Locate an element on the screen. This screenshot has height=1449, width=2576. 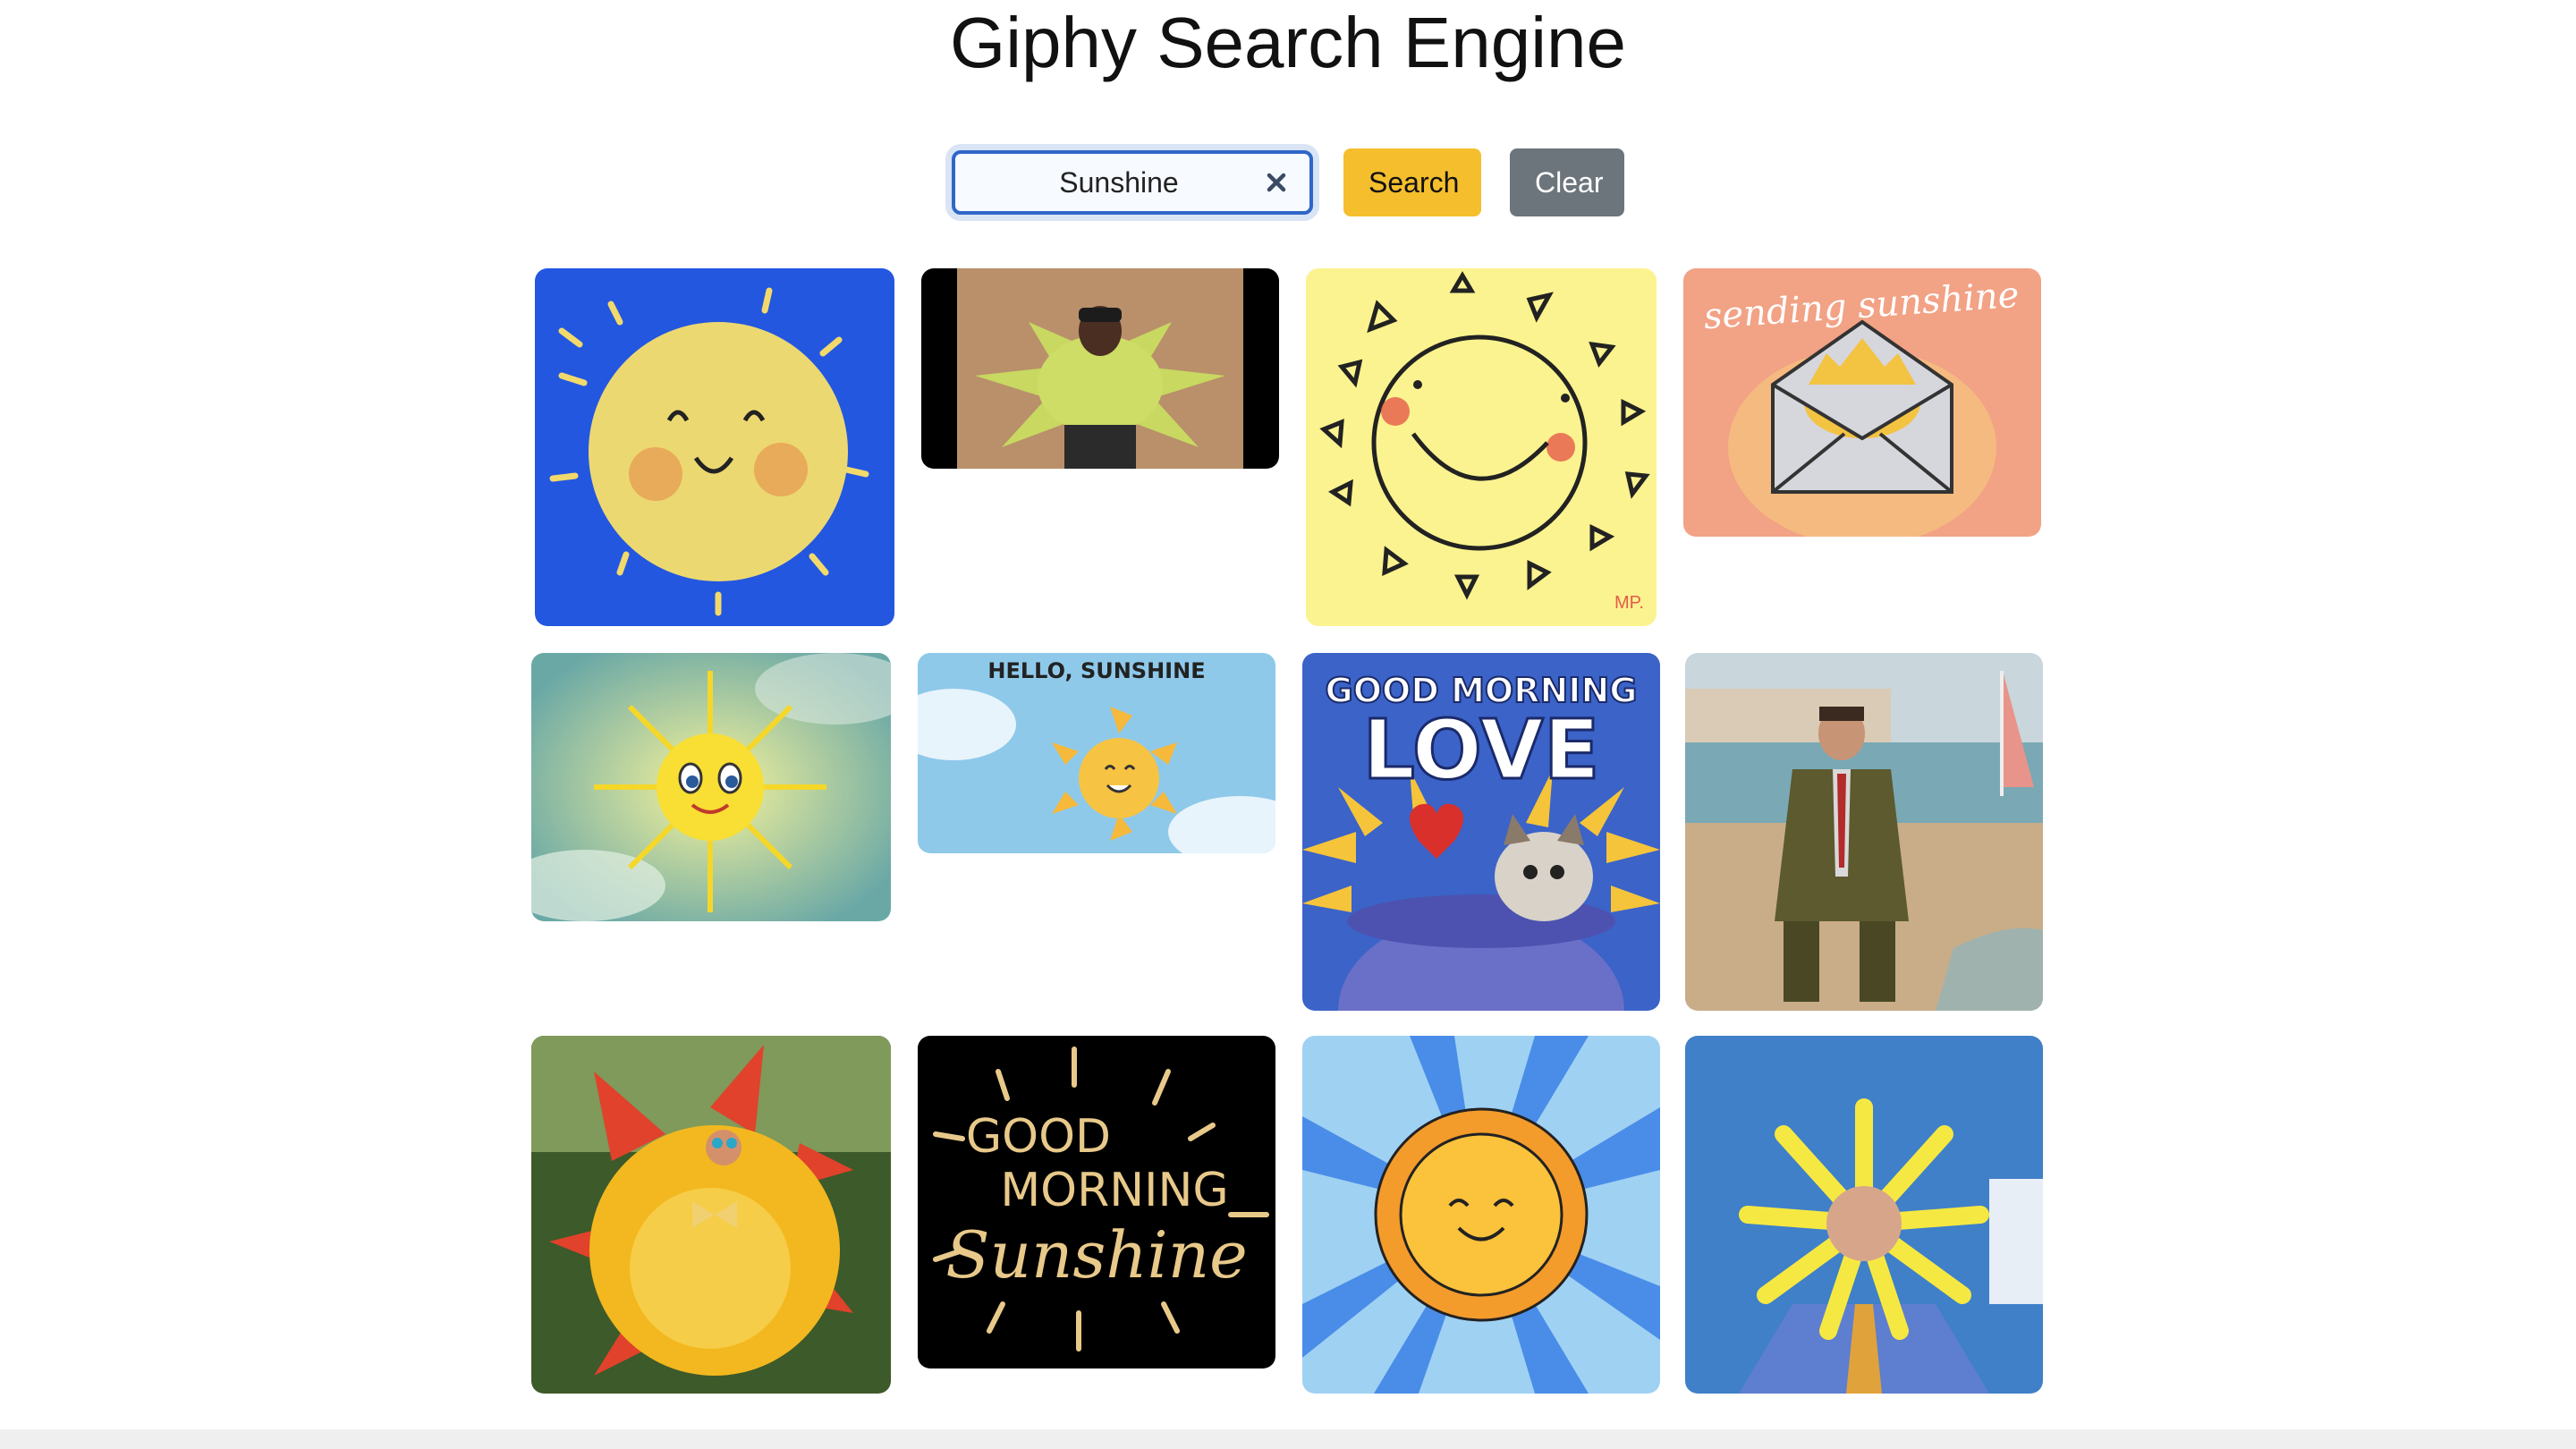
sun-image is located at coordinates (714, 447).